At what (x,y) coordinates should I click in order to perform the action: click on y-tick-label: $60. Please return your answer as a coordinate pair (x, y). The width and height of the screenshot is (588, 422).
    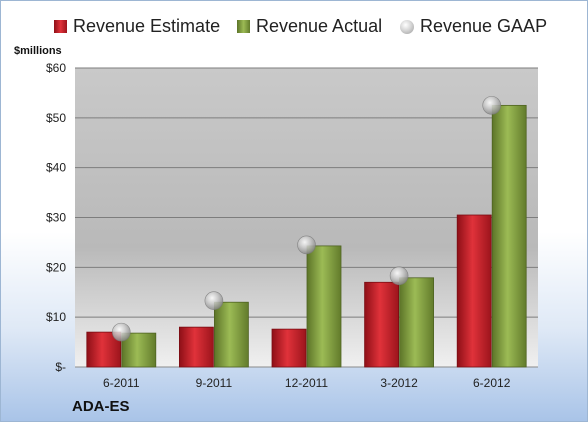
    Looking at the image, I should click on (56, 68).